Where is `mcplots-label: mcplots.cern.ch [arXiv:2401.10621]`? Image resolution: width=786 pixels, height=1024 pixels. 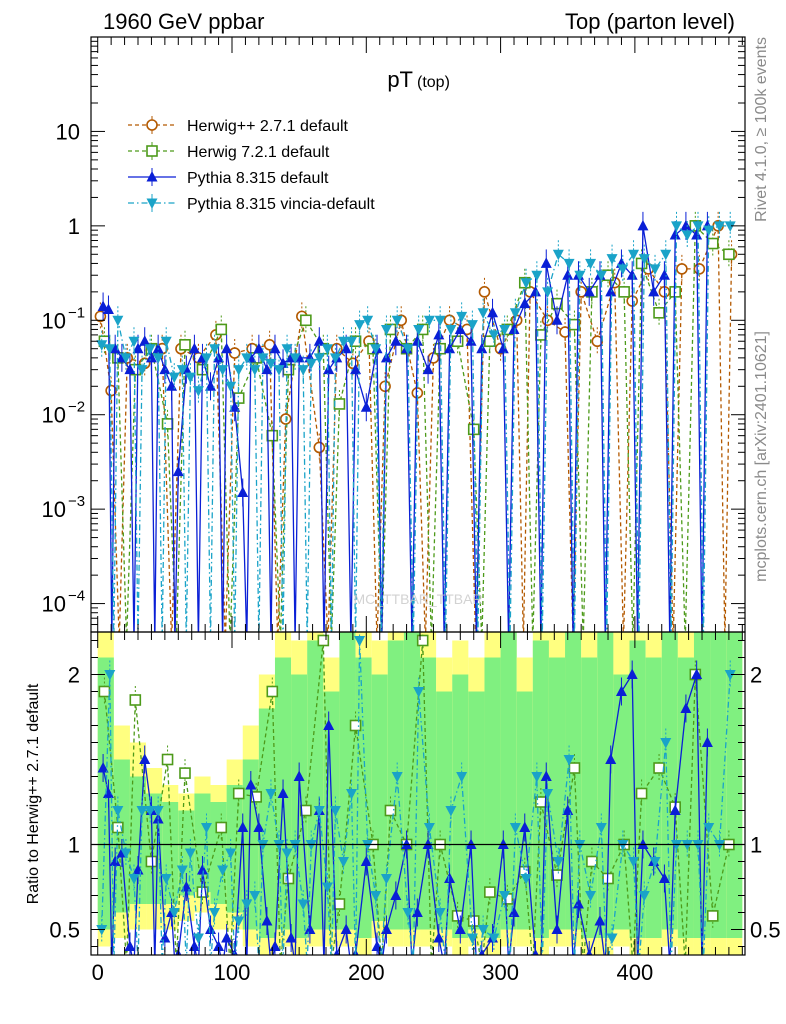
mcplots-label: mcplots.cern.ch [arXiv:2401.10621] is located at coordinates (761, 456).